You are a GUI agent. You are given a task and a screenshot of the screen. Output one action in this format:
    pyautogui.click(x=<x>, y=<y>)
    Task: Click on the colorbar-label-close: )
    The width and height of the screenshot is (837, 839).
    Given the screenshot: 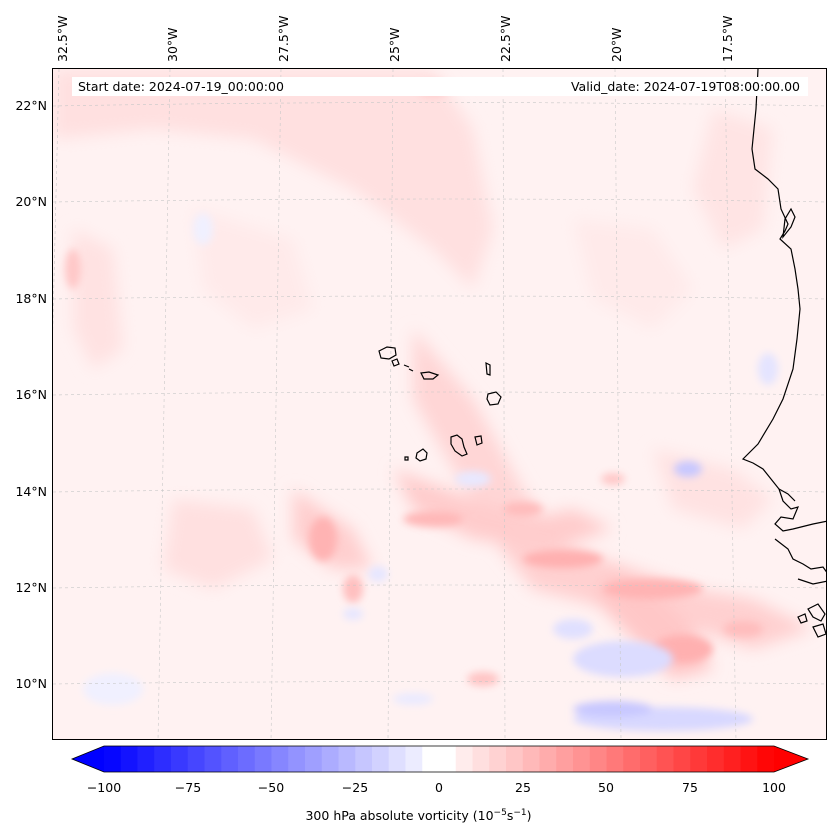 What is the action you would take?
    pyautogui.click(x=529, y=816)
    